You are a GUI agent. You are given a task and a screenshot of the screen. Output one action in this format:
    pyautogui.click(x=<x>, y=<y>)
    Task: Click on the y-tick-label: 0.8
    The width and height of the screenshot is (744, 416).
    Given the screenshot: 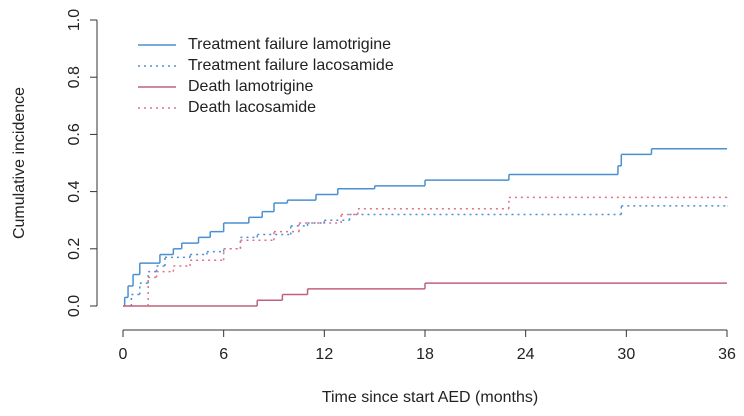 What is the action you would take?
    pyautogui.click(x=74, y=77)
    